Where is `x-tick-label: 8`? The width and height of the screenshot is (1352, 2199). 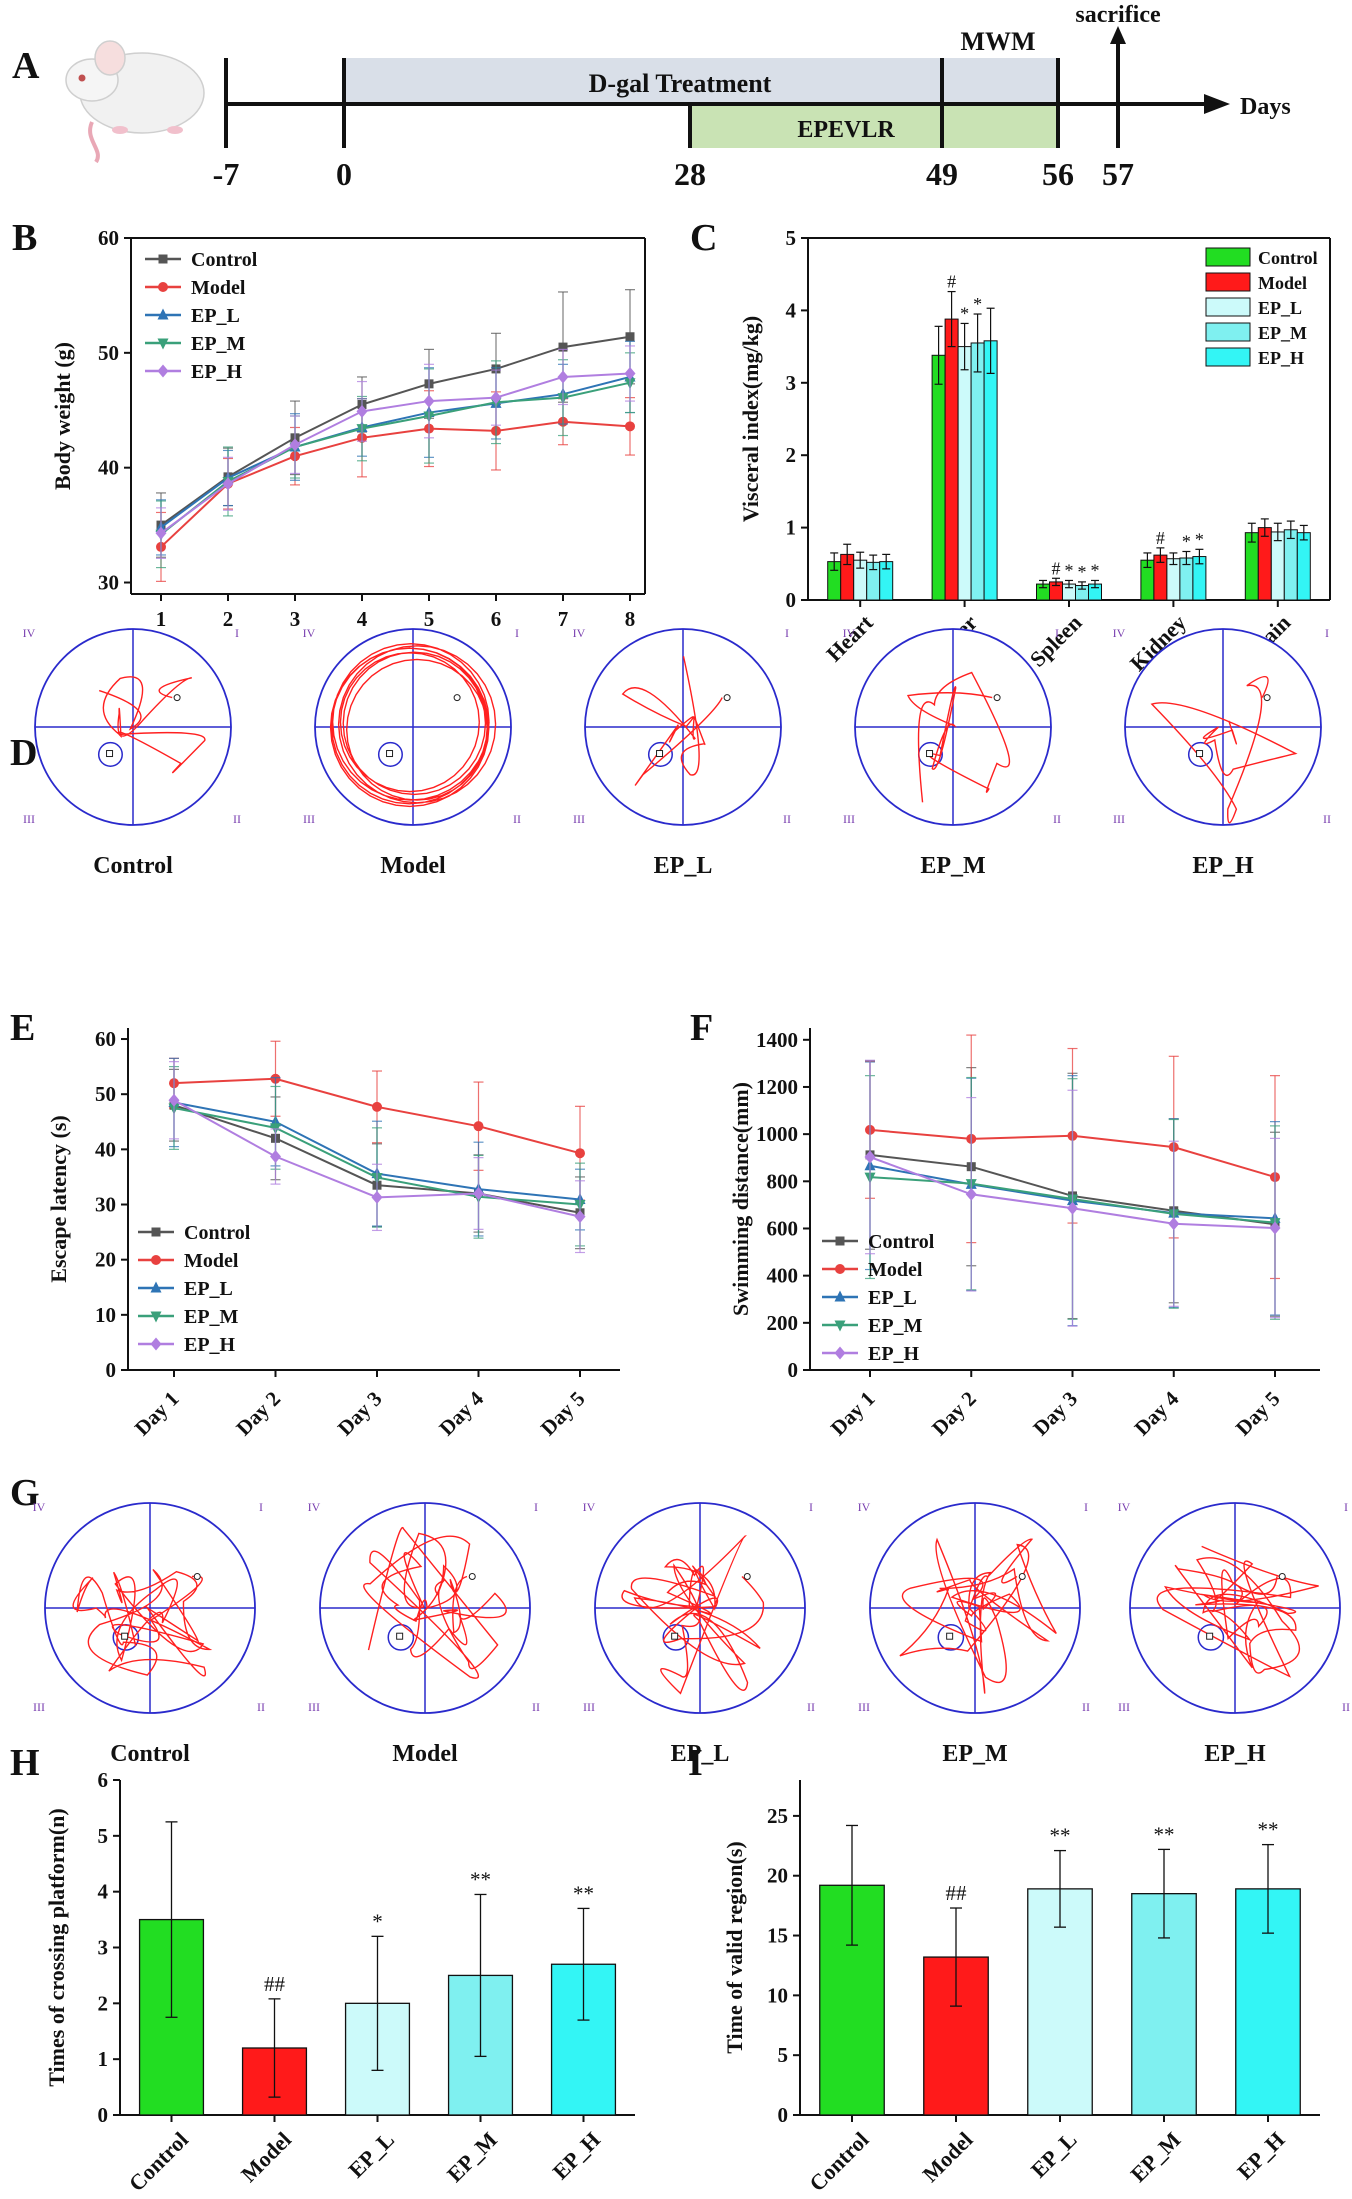 x-tick-label: 8 is located at coordinates (630, 619).